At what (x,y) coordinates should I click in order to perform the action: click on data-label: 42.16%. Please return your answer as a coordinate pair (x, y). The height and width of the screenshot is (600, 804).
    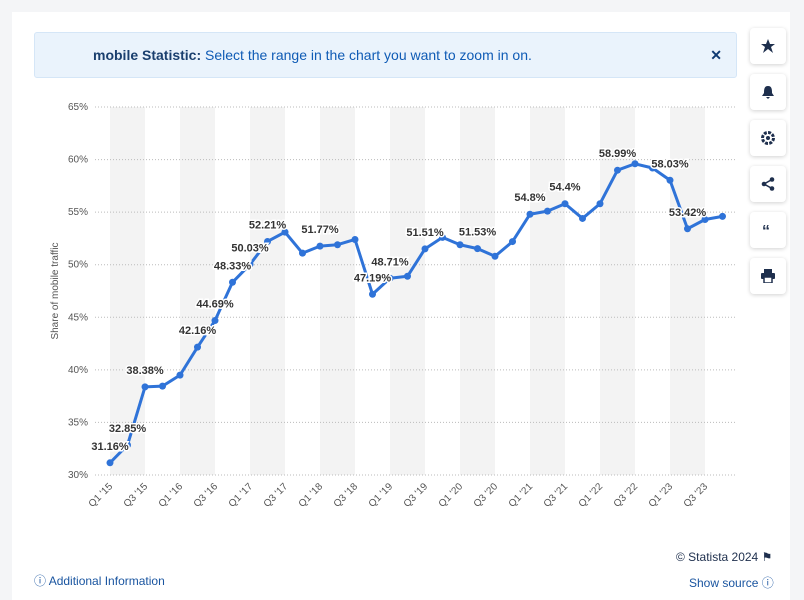
    Looking at the image, I should click on (198, 331).